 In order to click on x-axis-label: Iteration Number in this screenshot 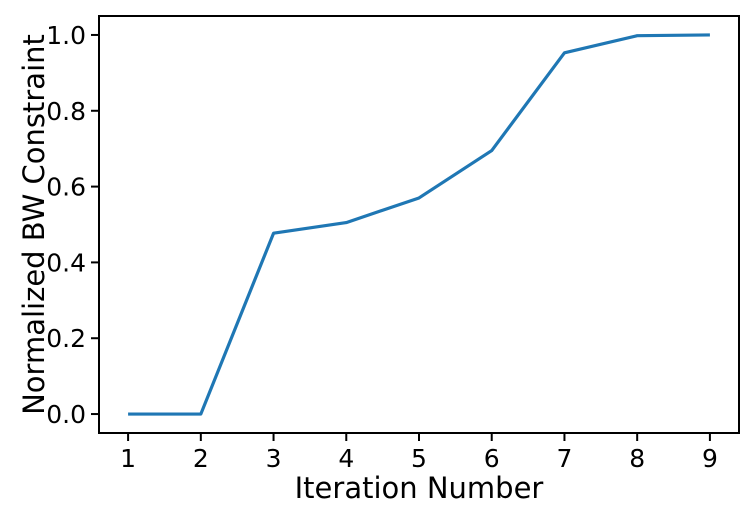, I will do `click(419, 488)`.